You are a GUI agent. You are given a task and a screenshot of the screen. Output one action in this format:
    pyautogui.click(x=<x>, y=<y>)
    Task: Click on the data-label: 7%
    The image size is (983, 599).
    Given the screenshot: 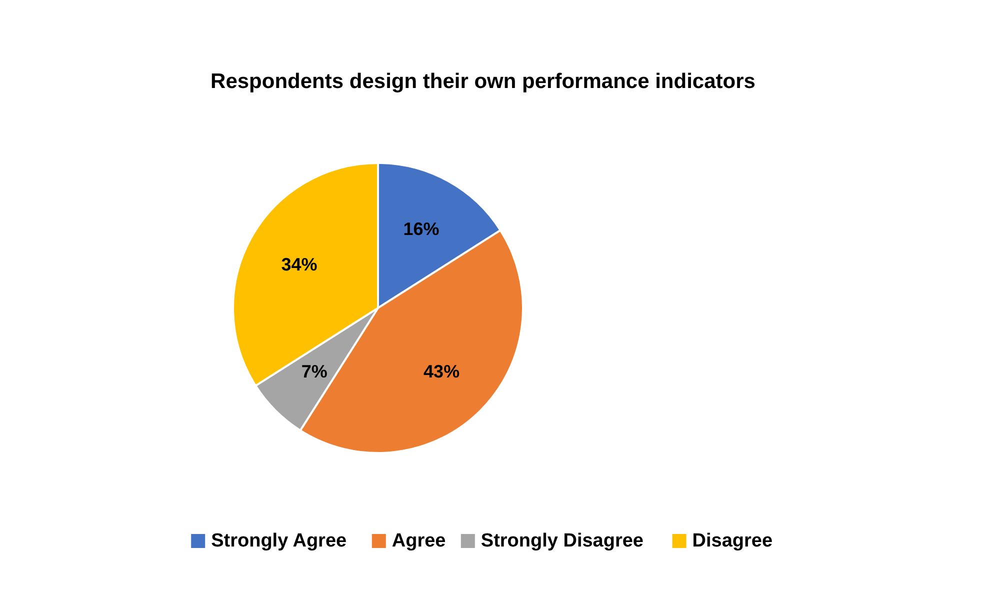 What is the action you would take?
    pyautogui.click(x=314, y=372)
    